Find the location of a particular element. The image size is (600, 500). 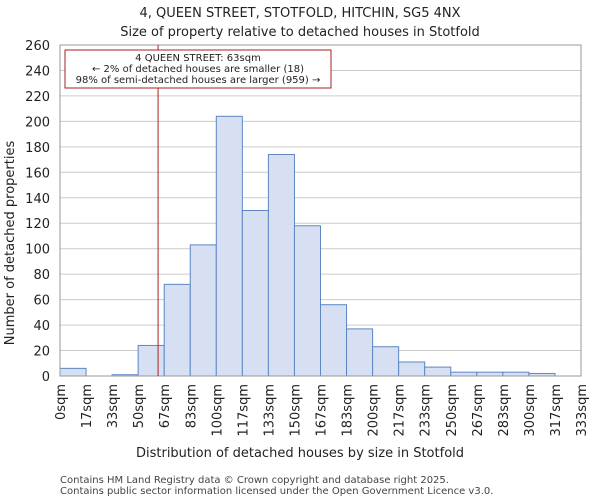

y-tick-label: 240 is located at coordinates (37, 71).